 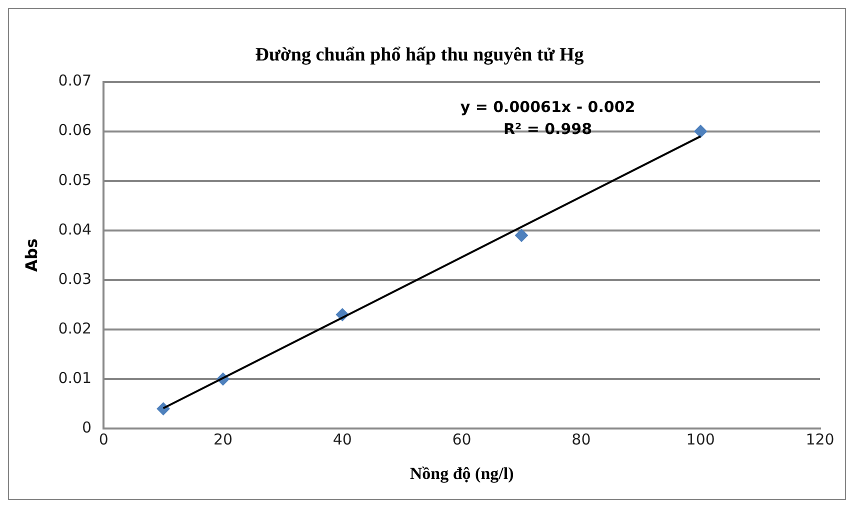 What do you see at coordinates (223, 439) in the screenshot?
I see `x-tick-label: 20` at bounding box center [223, 439].